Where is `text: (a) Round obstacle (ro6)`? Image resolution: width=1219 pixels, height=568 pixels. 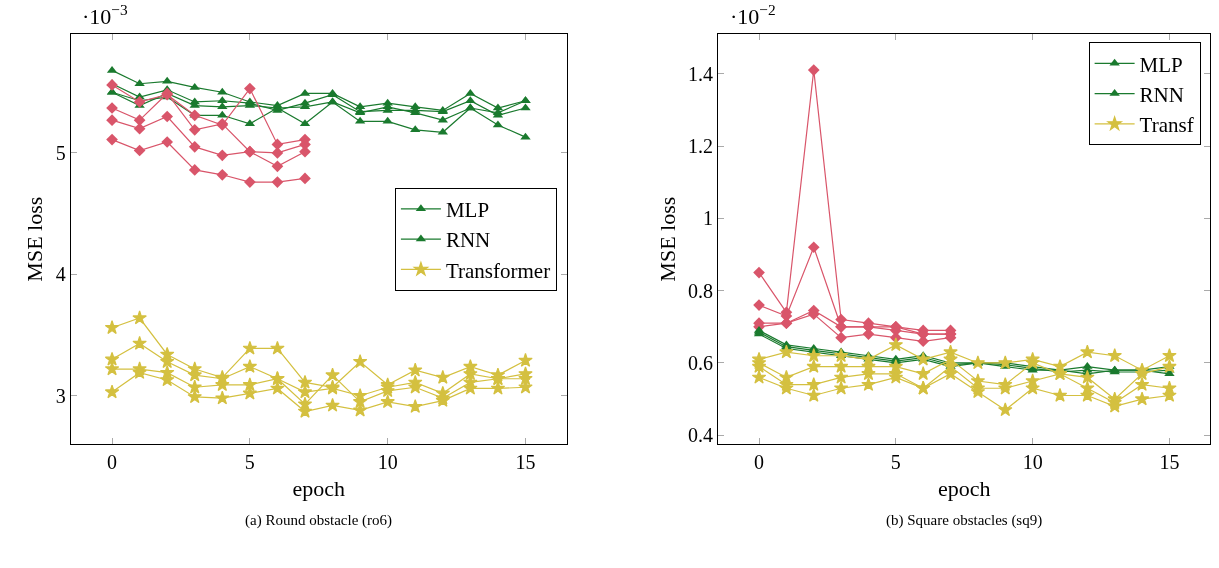 text: (a) Round obstacle (ro6) is located at coordinates (319, 520).